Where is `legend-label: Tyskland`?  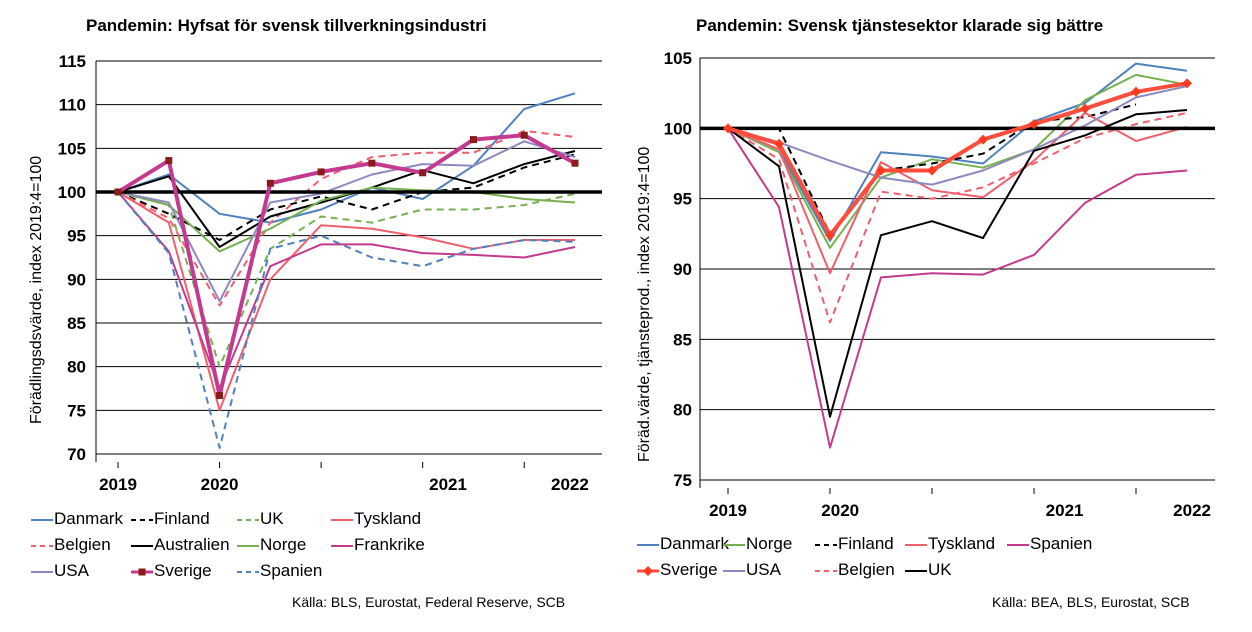
legend-label: Tyskland is located at coordinates (962, 543).